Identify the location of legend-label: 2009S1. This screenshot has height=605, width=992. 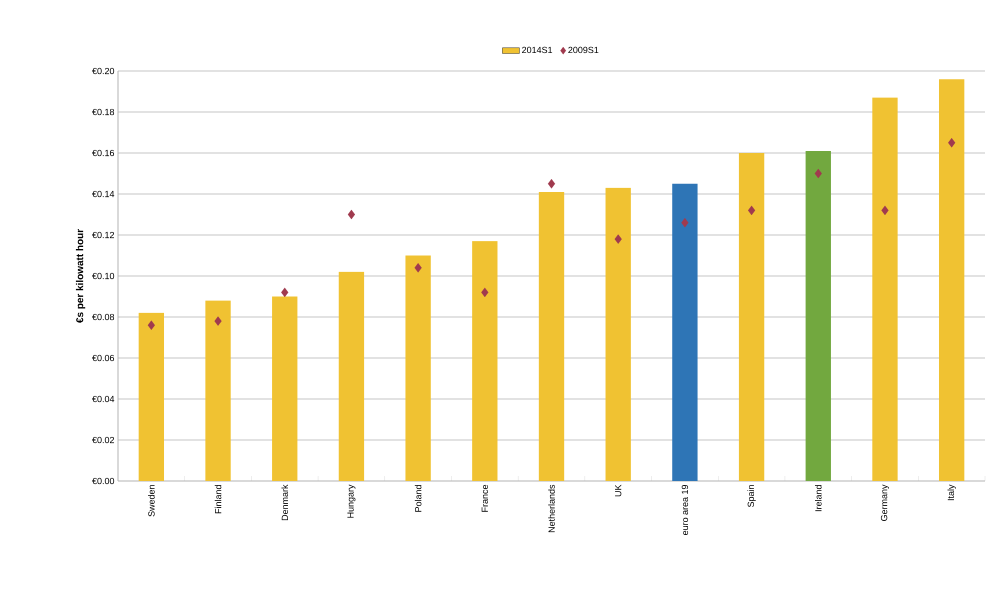
(583, 50).